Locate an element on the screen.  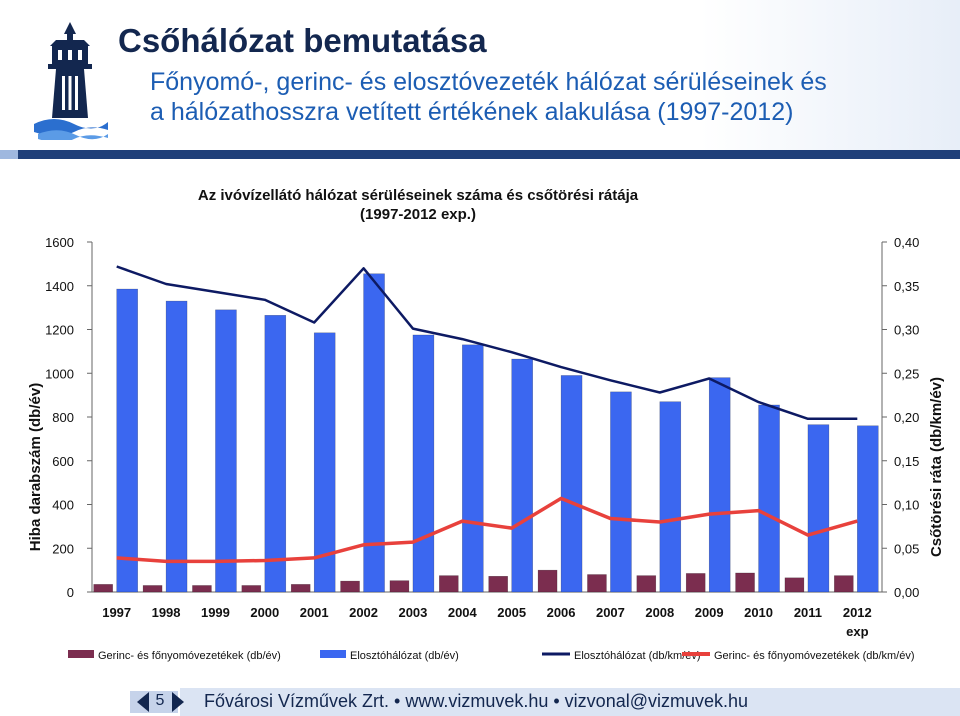
y-tick-label: 200 is located at coordinates (63, 548).